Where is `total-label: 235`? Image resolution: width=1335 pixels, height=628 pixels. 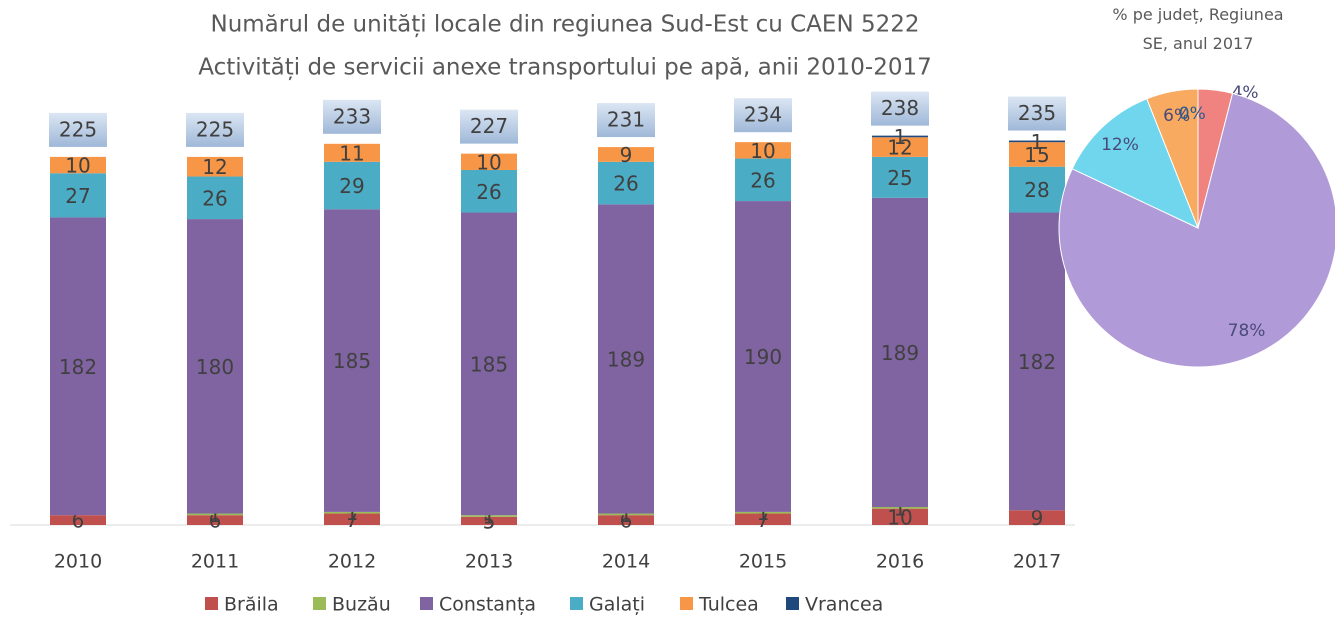
total-label: 235 is located at coordinates (1037, 113).